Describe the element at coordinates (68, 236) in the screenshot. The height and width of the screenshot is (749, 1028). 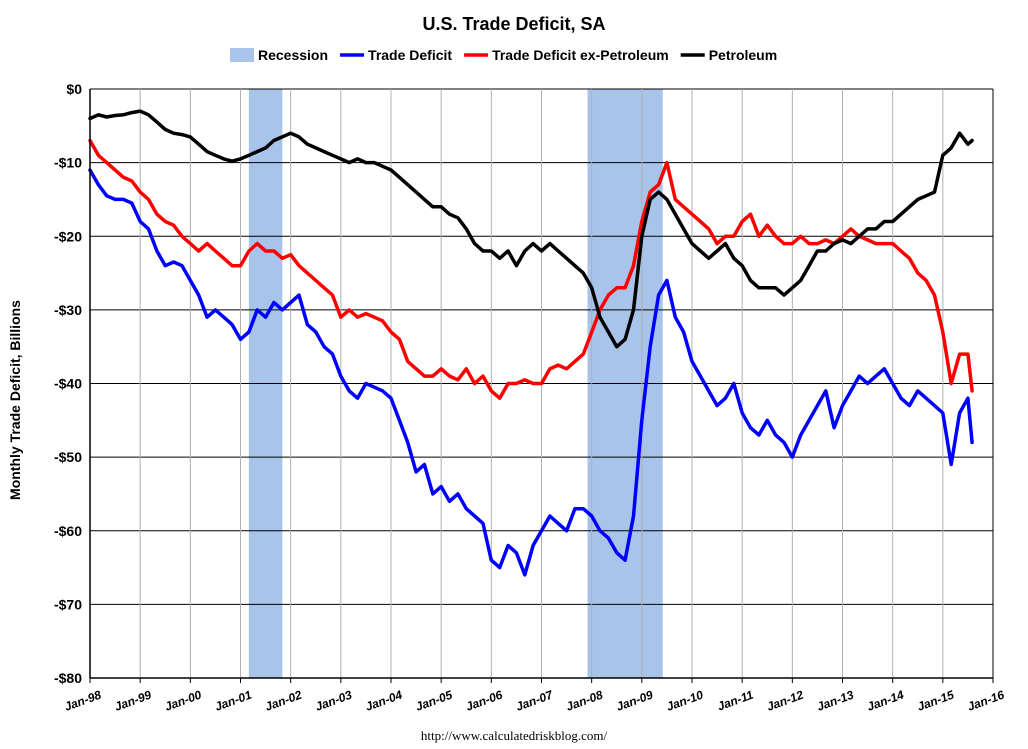
I see `y-tick-label: -$20` at that location.